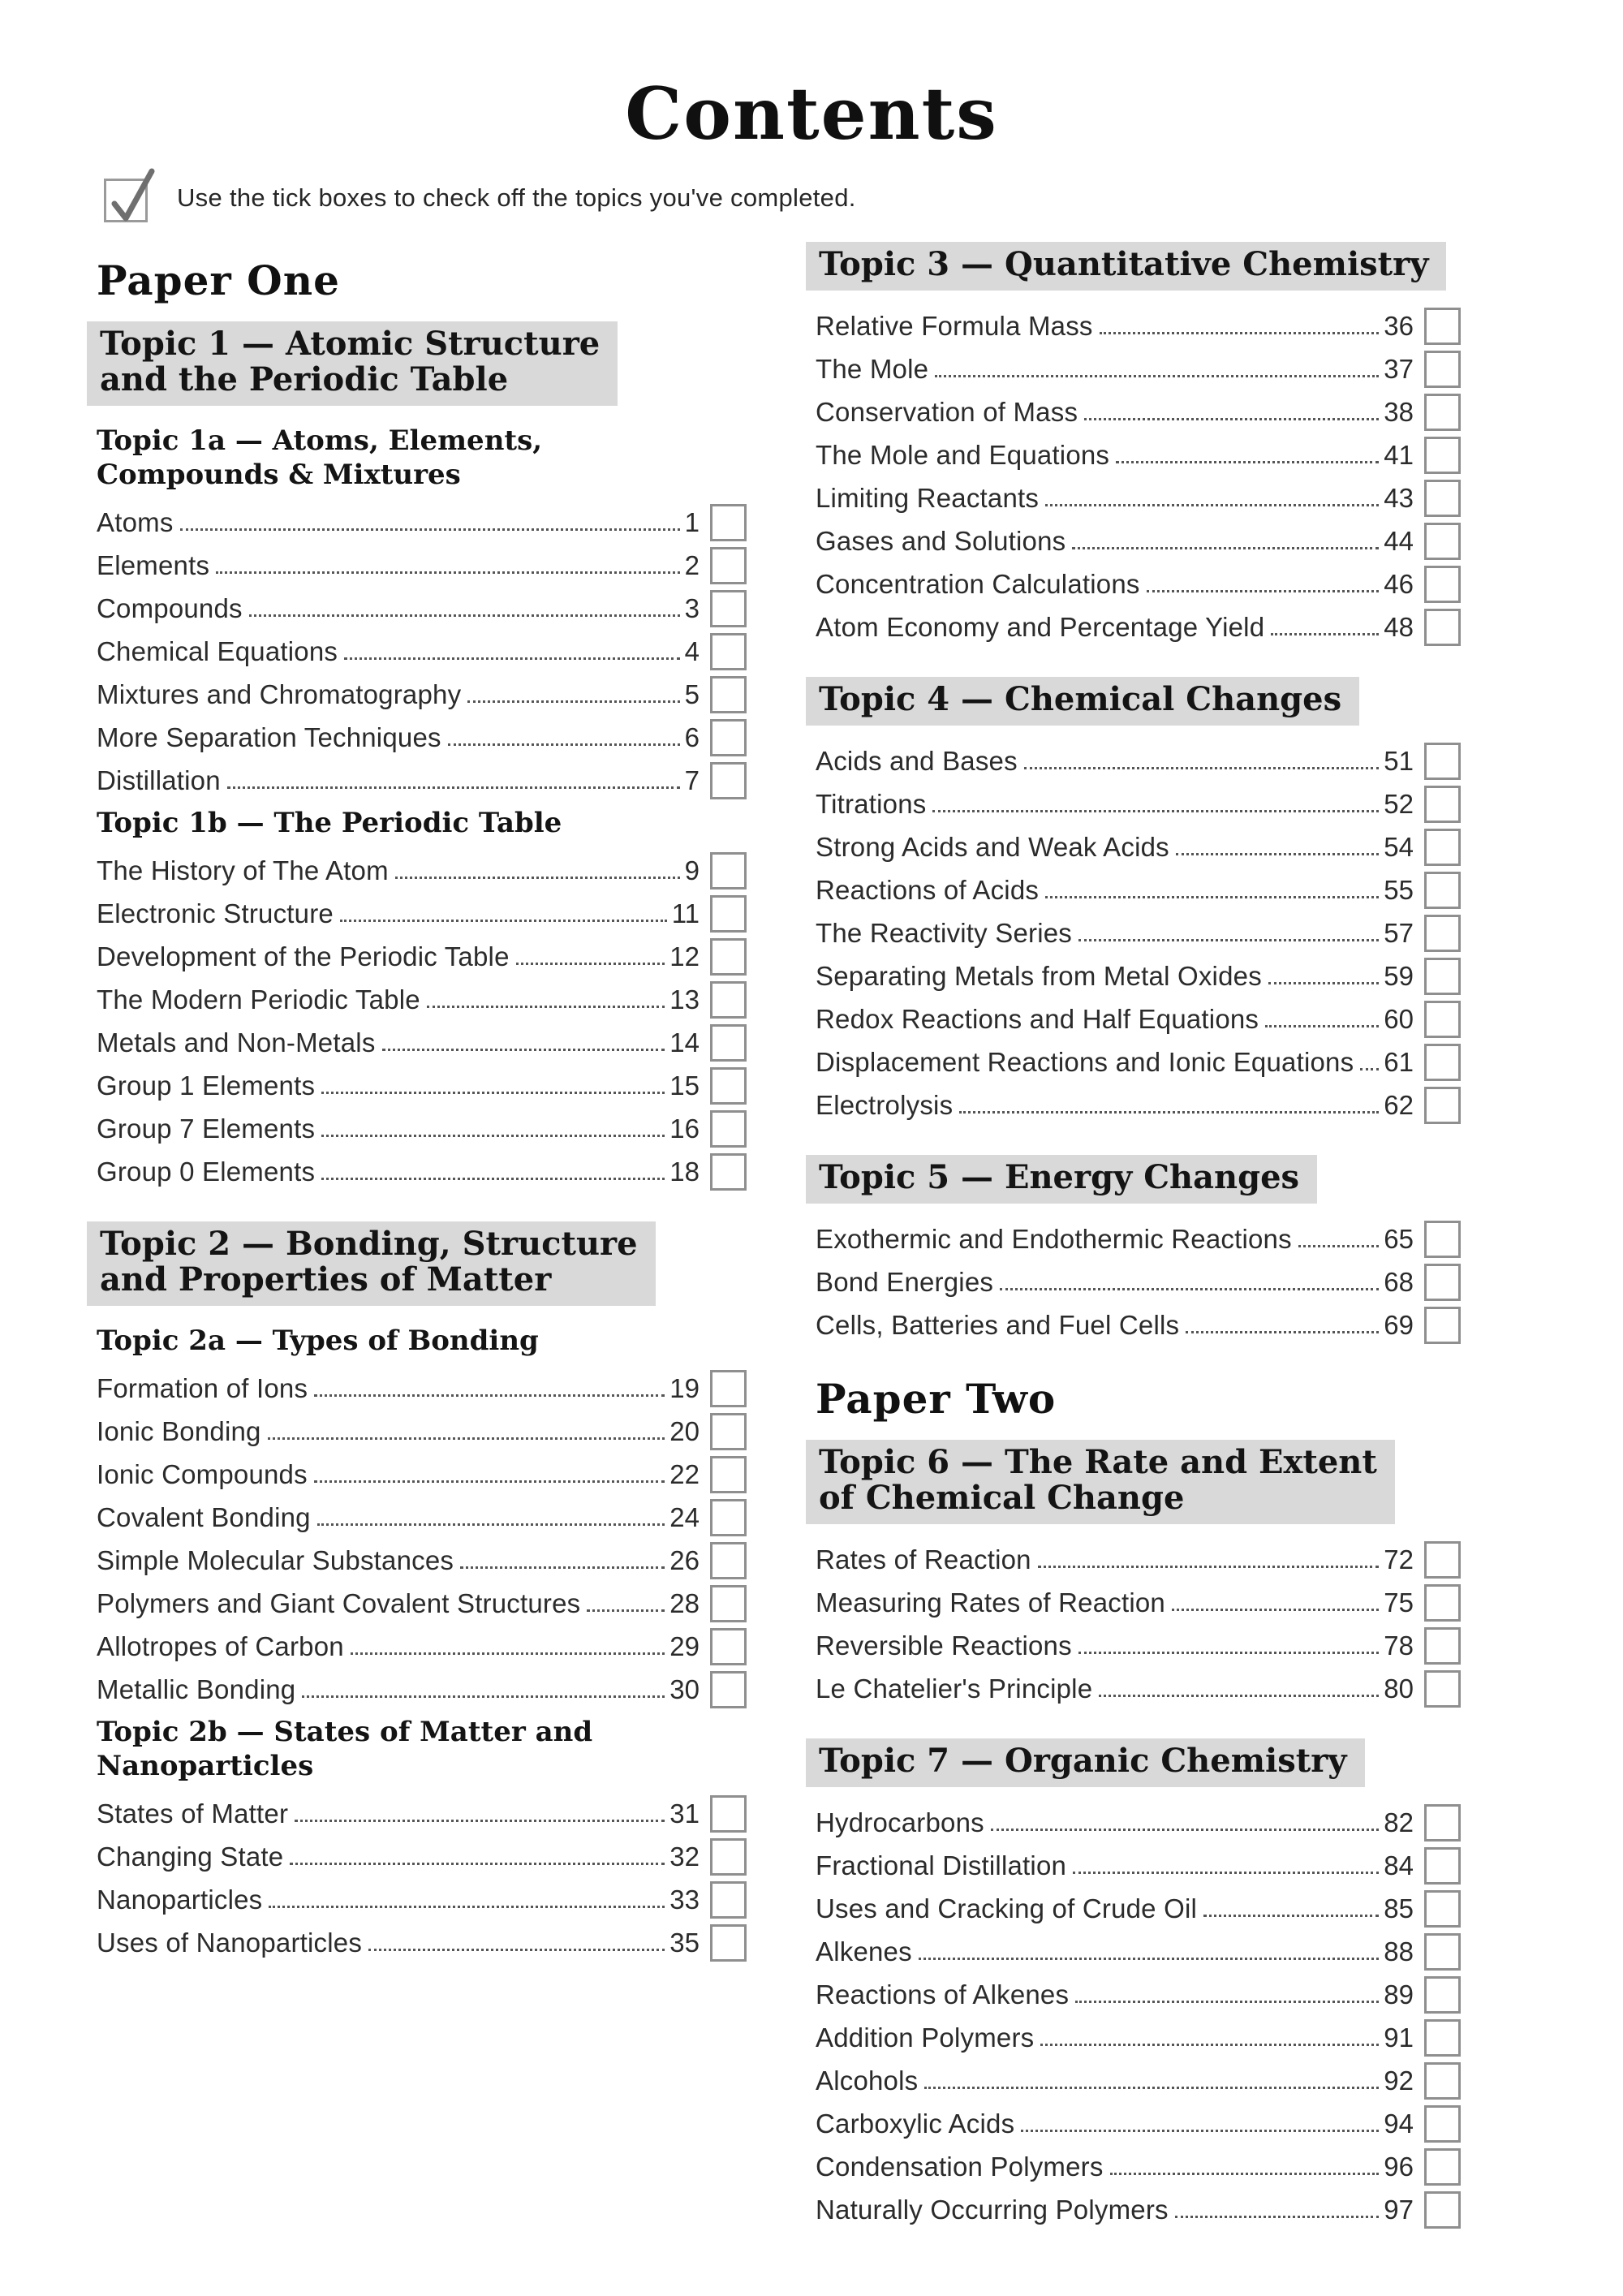  I want to click on toc-row: Bond Energies 68, so click(1138, 1280).